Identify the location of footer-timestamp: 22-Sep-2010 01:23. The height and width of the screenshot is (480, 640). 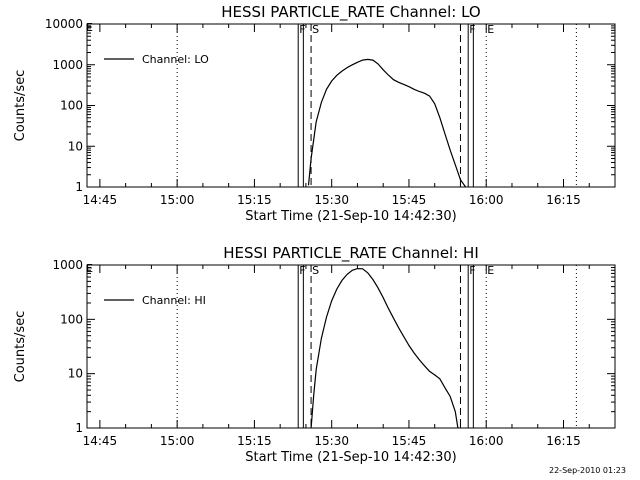
(587, 470).